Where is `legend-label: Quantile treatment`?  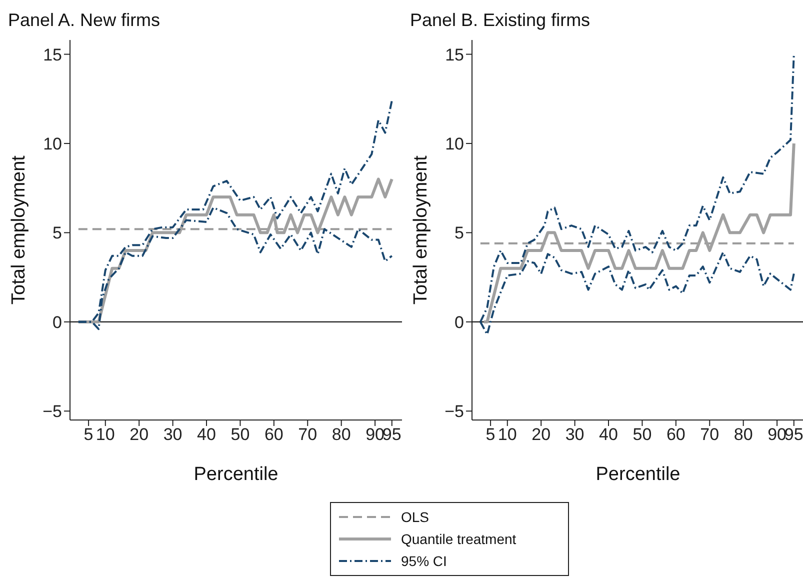 legend-label: Quantile treatment is located at coordinates (458, 539).